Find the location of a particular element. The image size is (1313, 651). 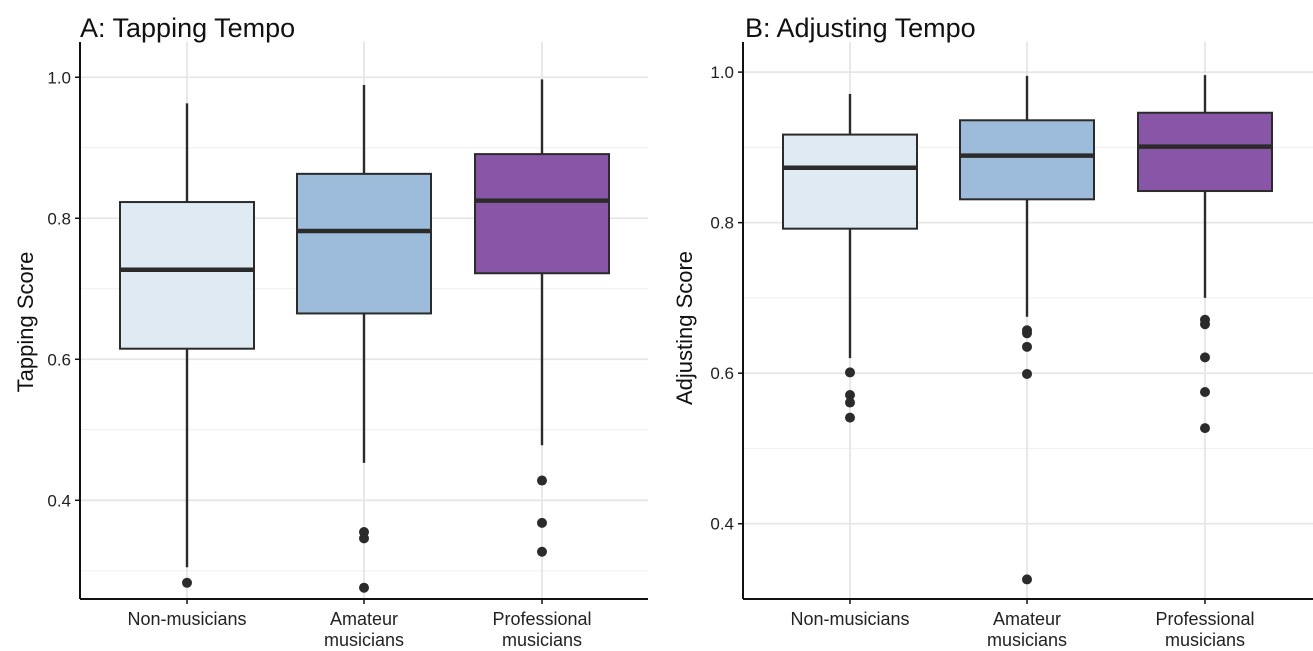

panel-b-y-axis-label: Adjusting Score is located at coordinates (684, 328).